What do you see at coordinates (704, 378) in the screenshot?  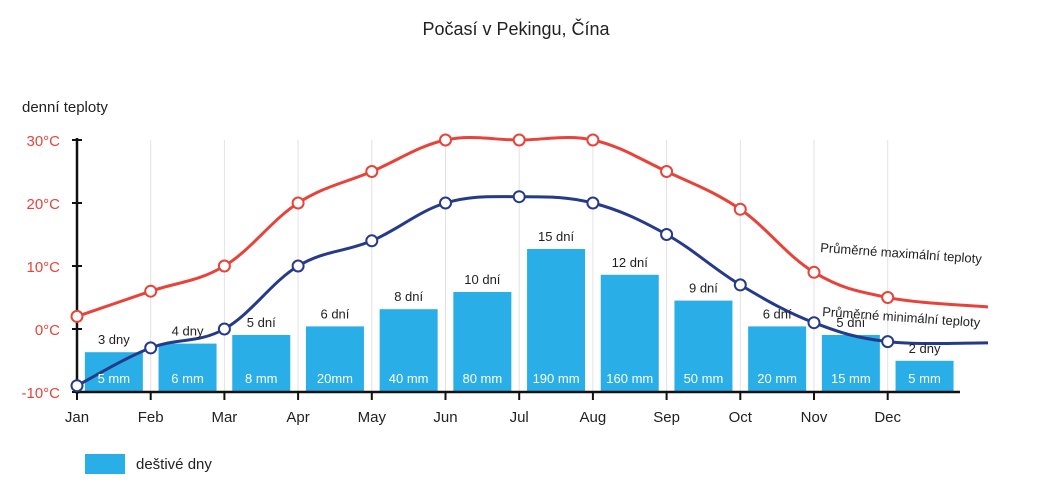 I see `precipitation-label: 50 mm` at bounding box center [704, 378].